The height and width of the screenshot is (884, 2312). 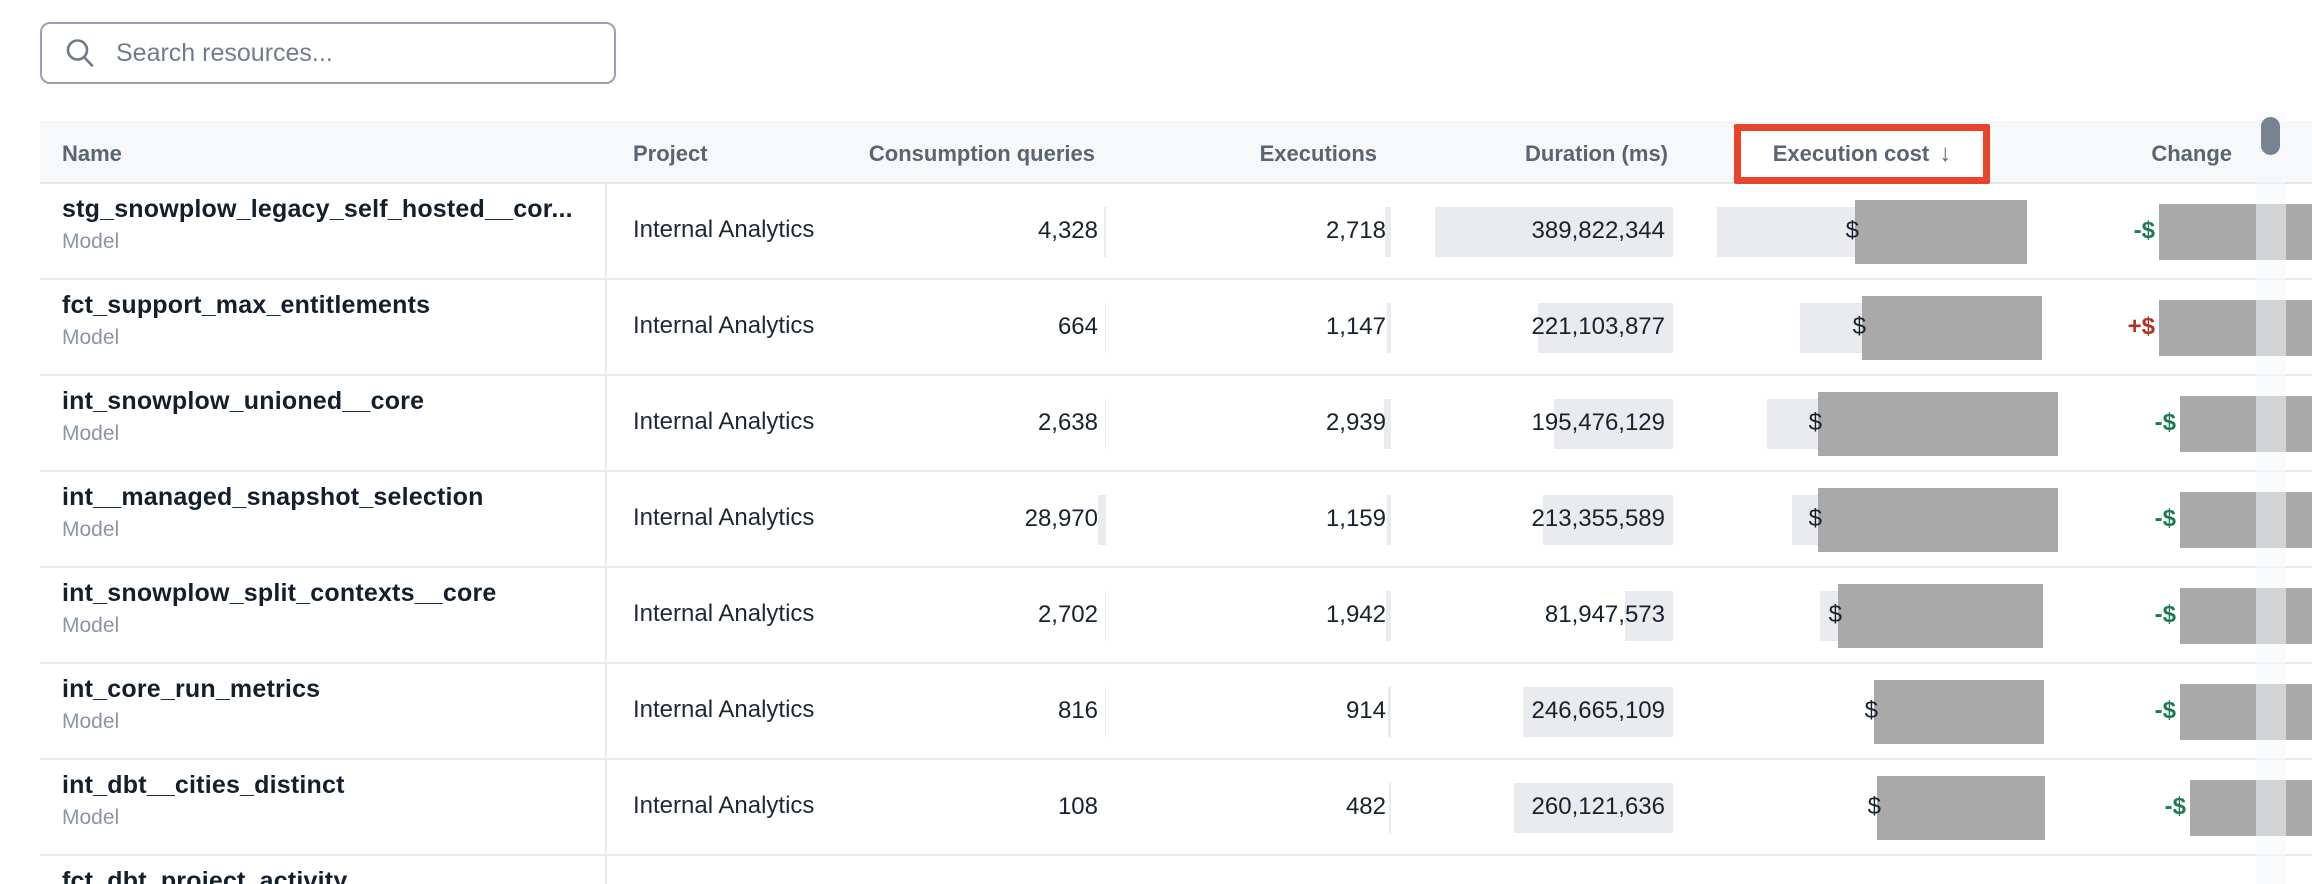 What do you see at coordinates (80, 53) in the screenshot?
I see `search-icon` at bounding box center [80, 53].